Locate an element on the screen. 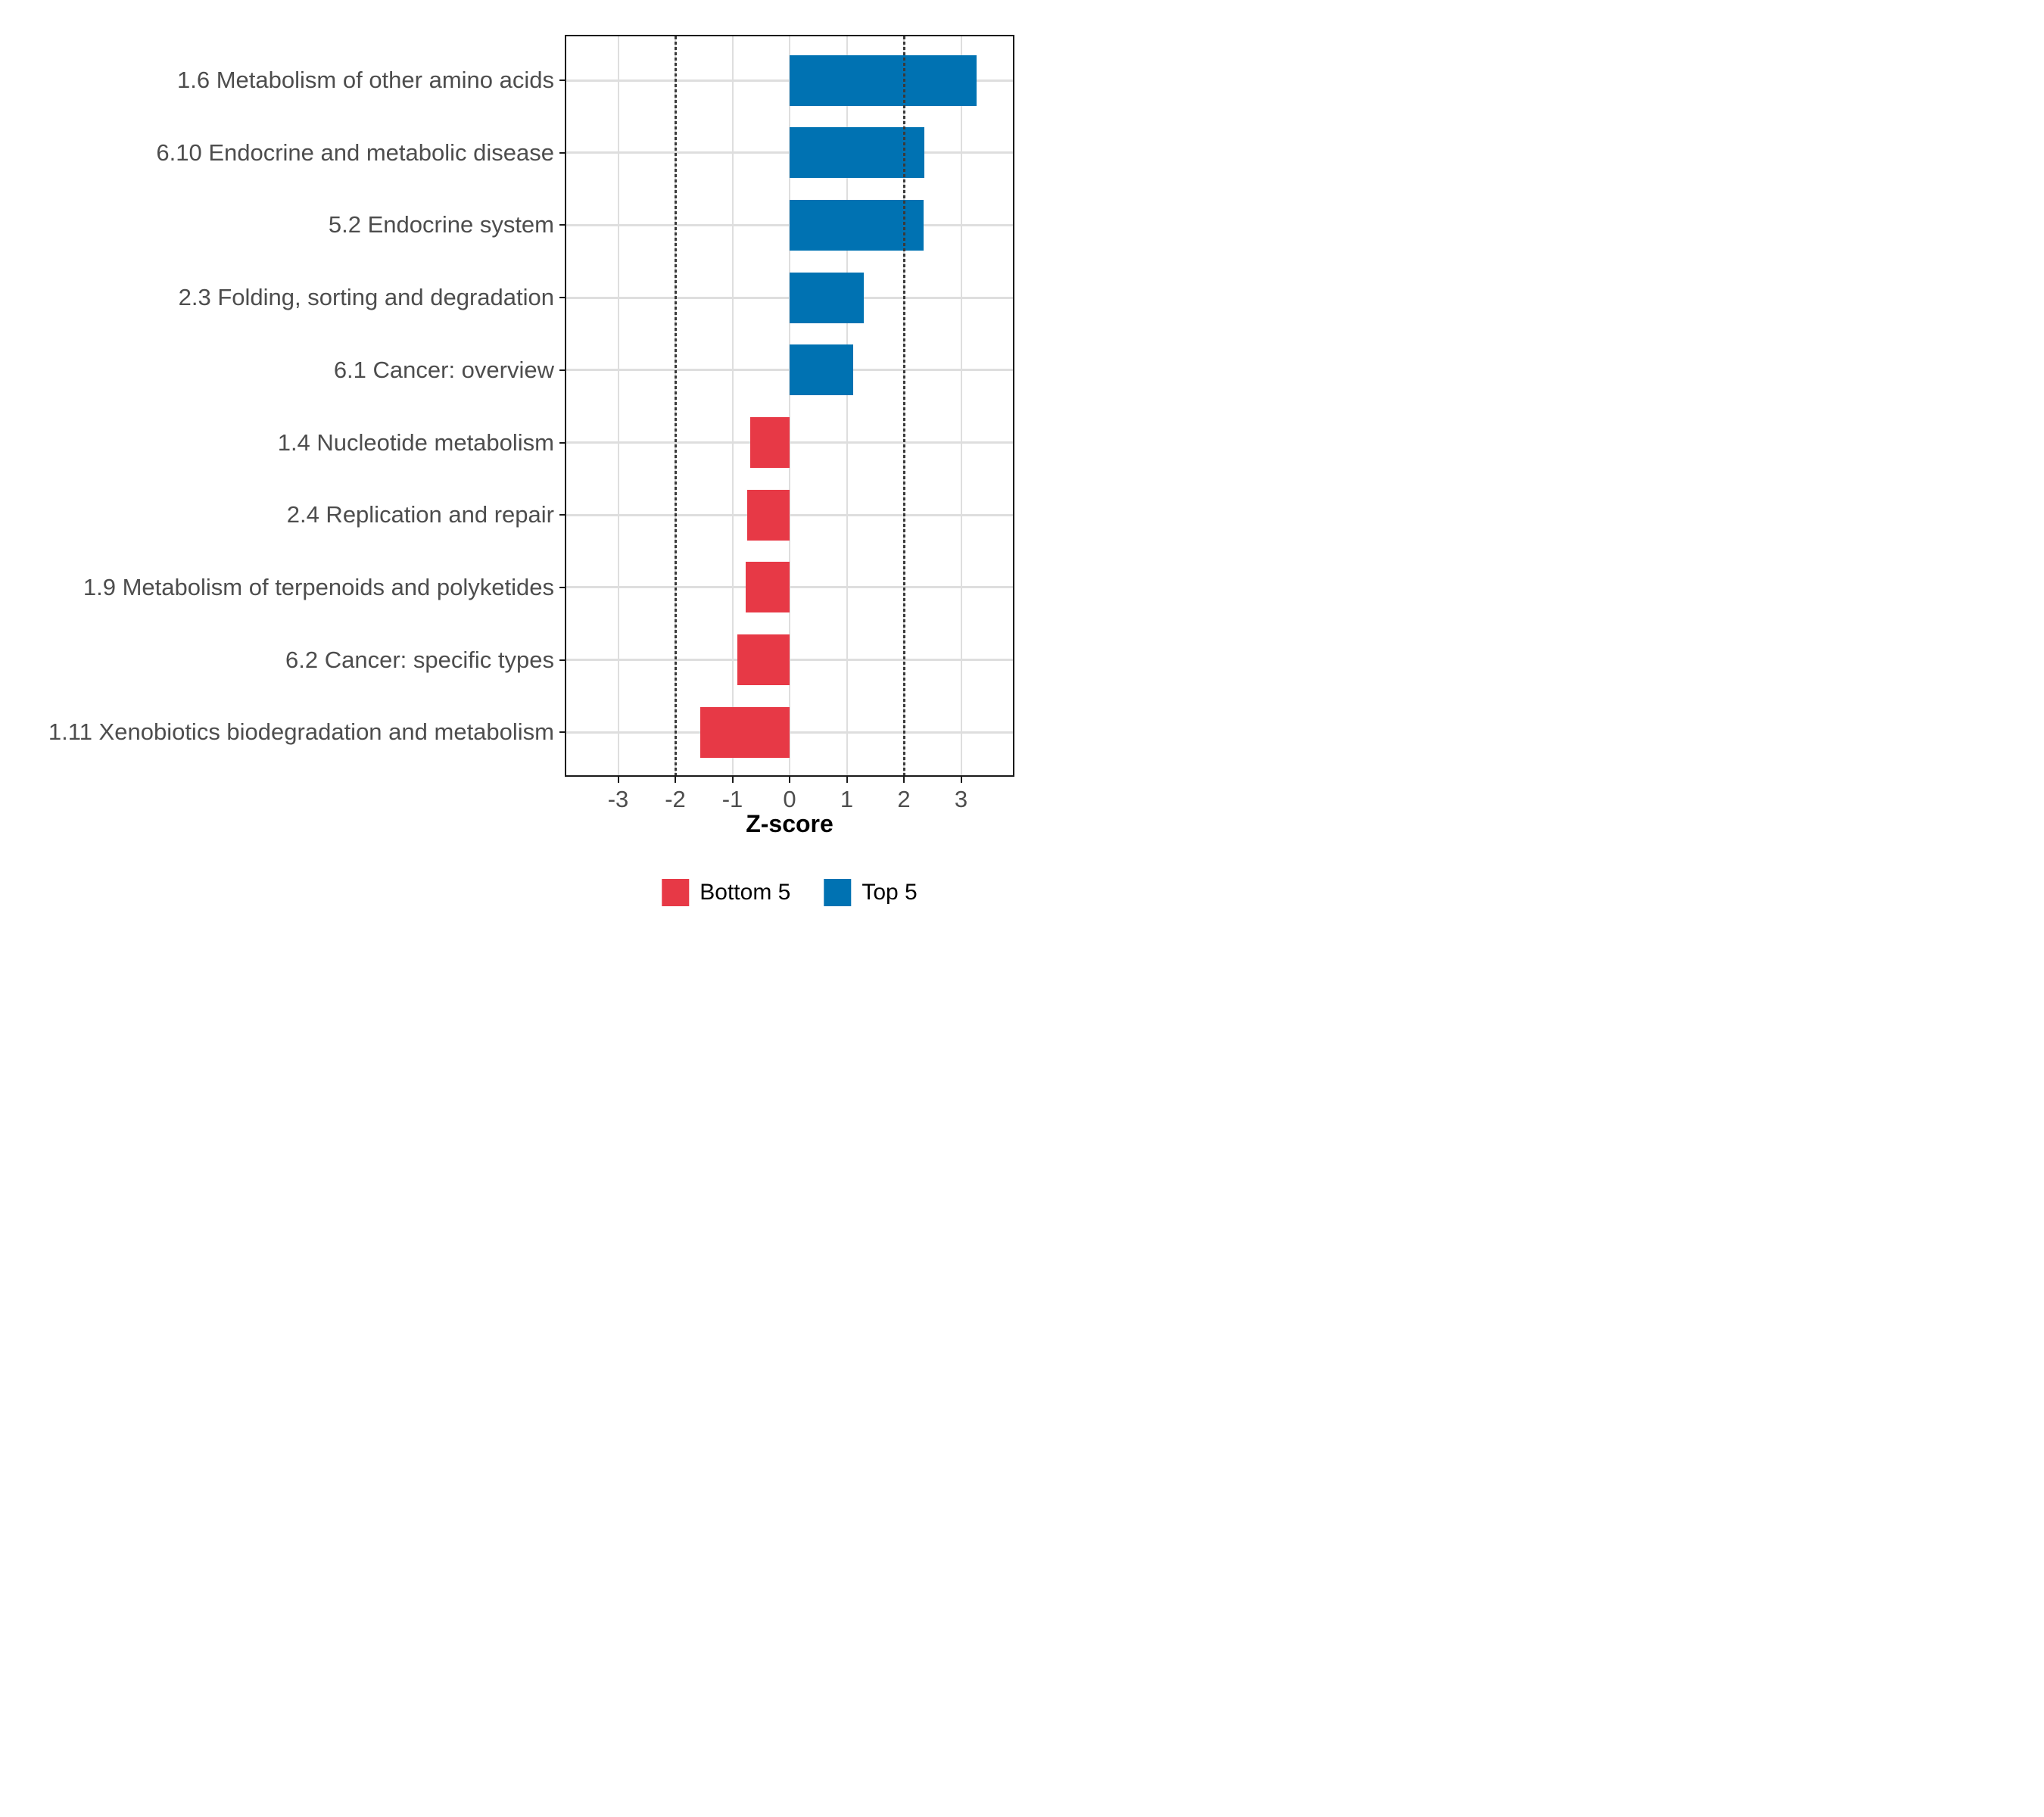  y-category-label: 6.2 Cancer: specific types is located at coordinates (419, 659).